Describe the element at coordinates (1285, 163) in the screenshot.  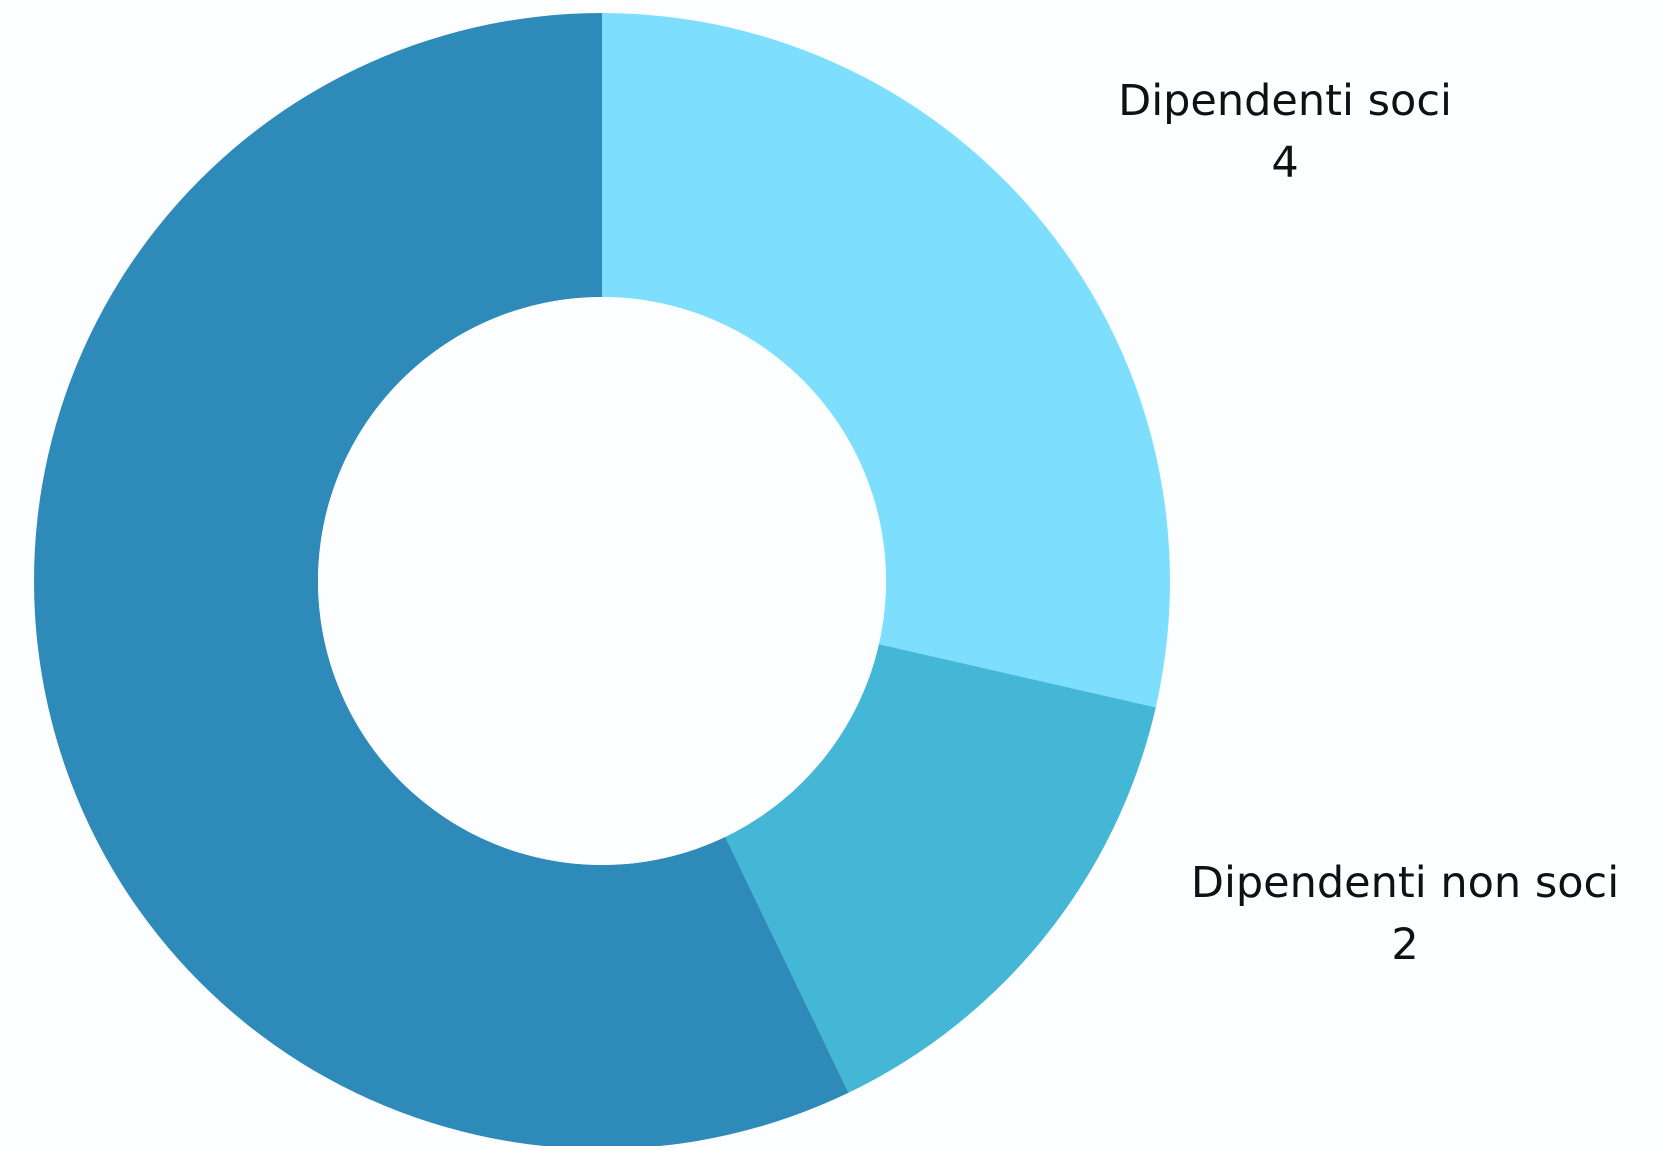
I see `slice-label-value: 4` at that location.